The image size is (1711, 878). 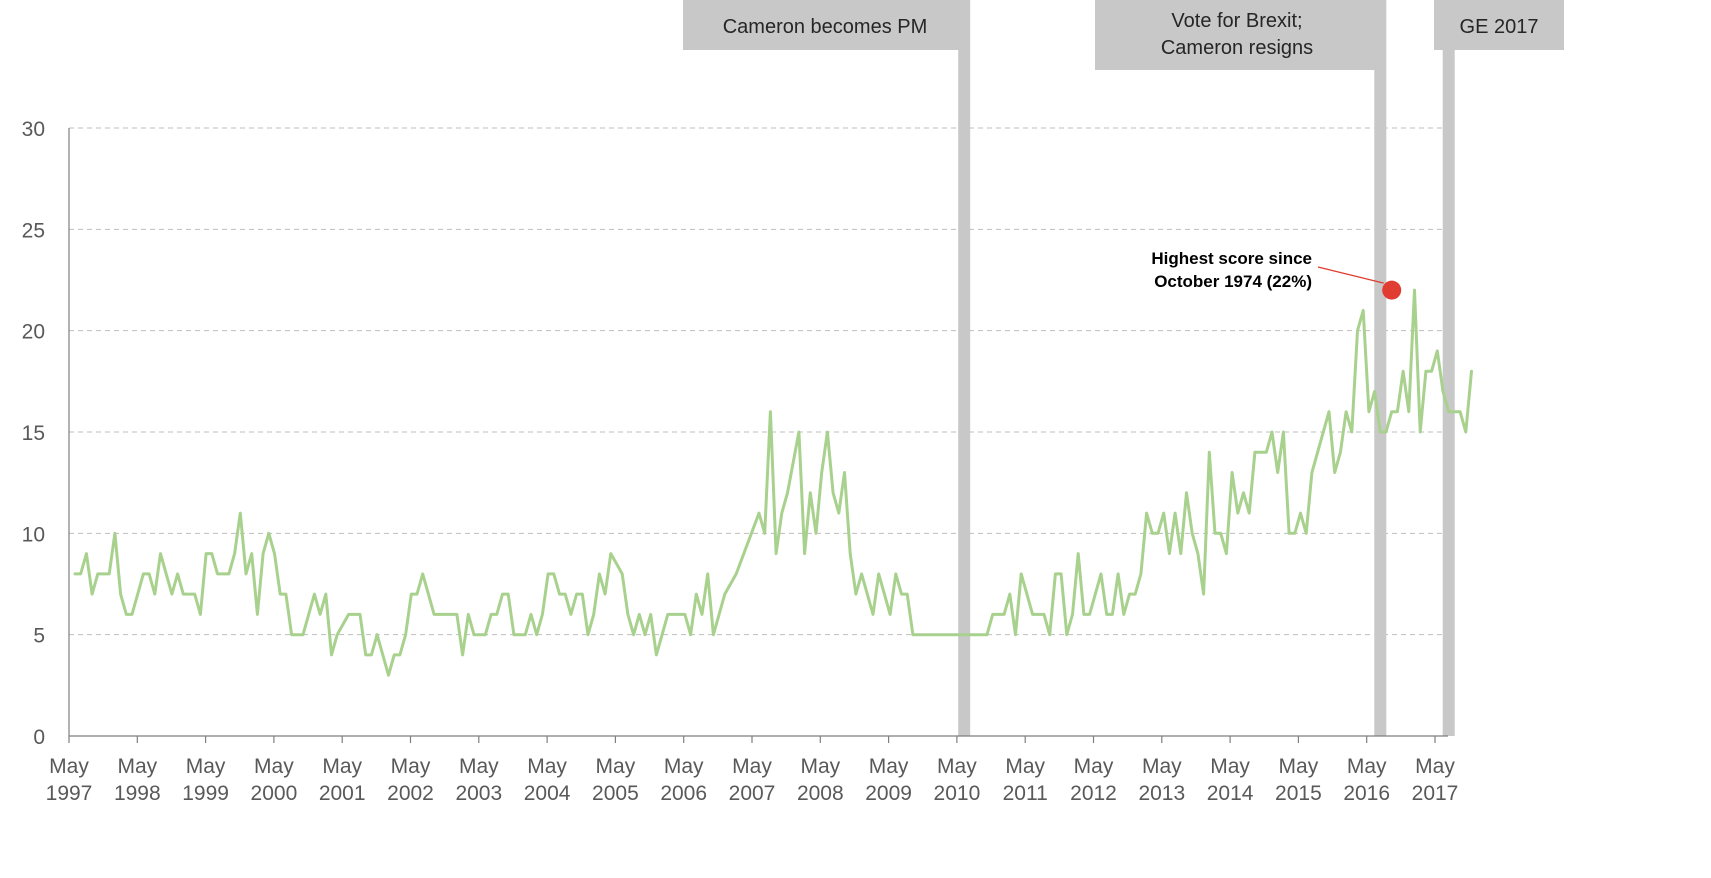 I want to click on x-tick-label-year: 1998, so click(x=137, y=793).